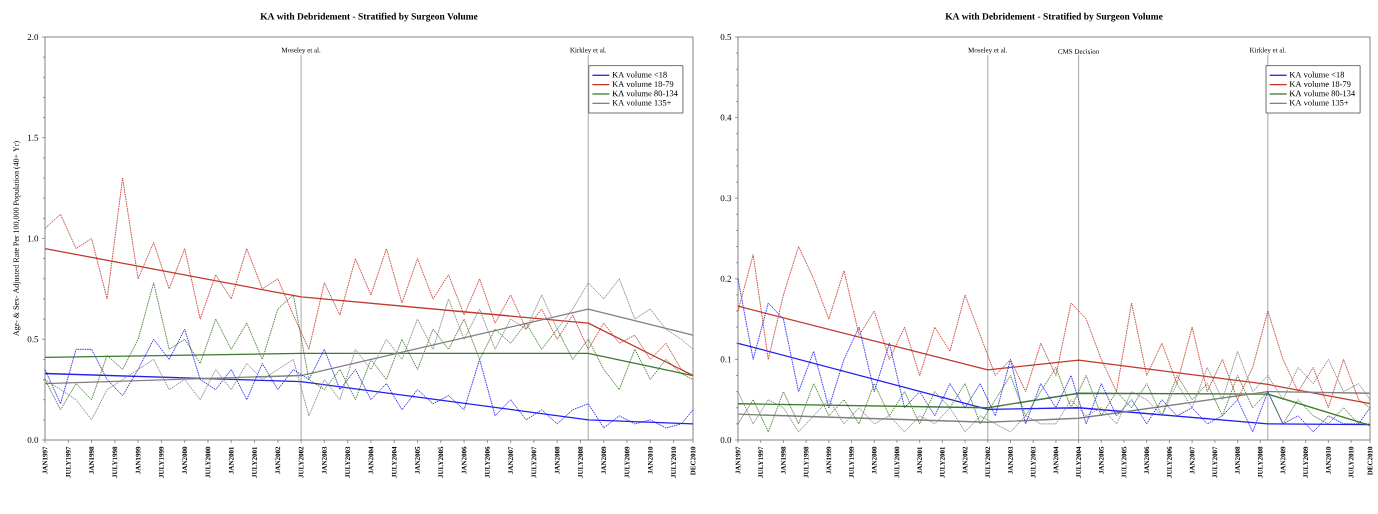 The width and height of the screenshot is (1378, 514). Describe the element at coordinates (33, 37) in the screenshot. I see `y-tick-label: 2.0` at that location.